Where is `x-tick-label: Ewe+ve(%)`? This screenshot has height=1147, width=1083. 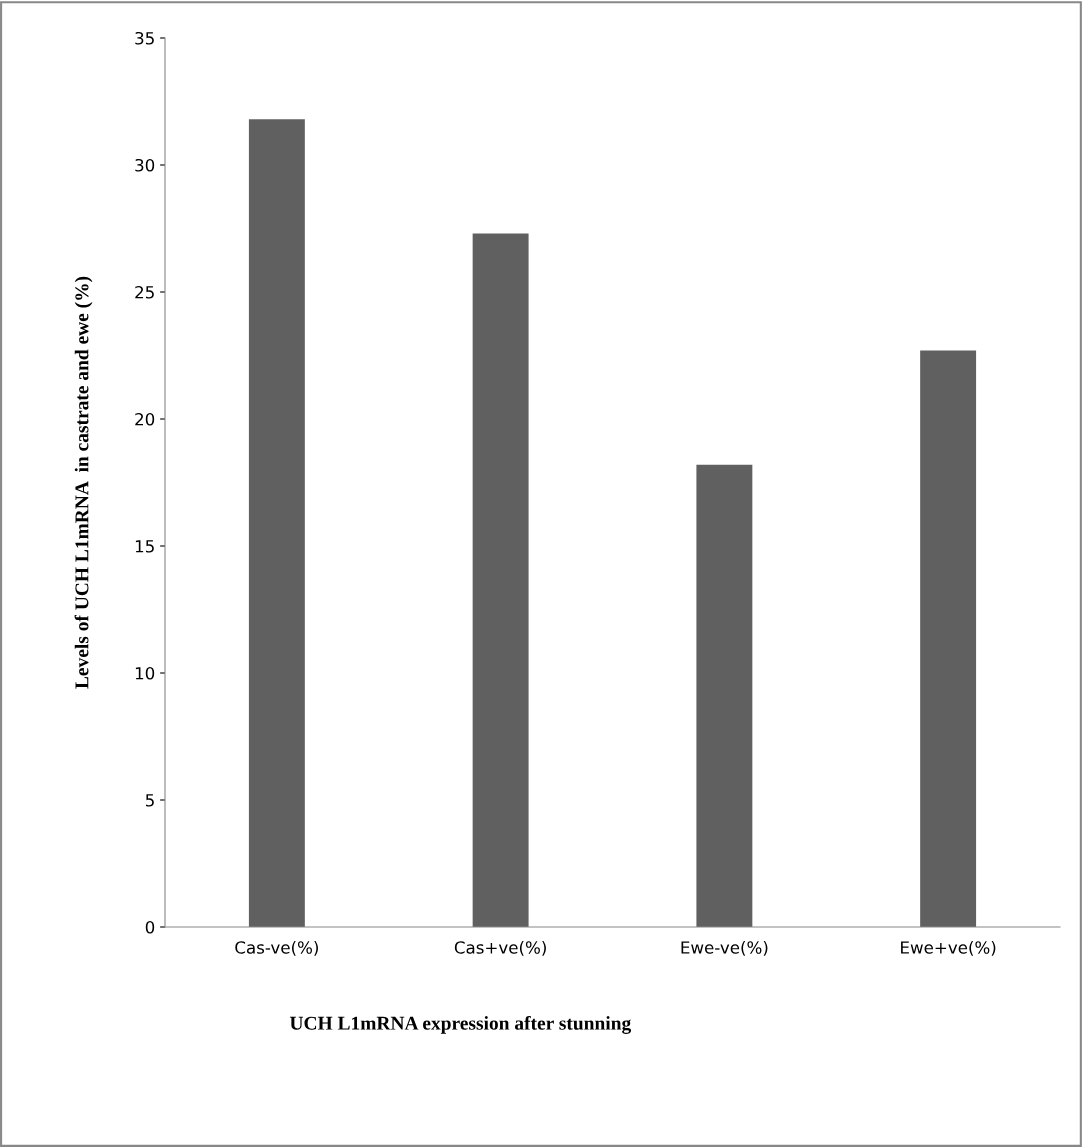 x-tick-label: Ewe+ve(%) is located at coordinates (948, 948).